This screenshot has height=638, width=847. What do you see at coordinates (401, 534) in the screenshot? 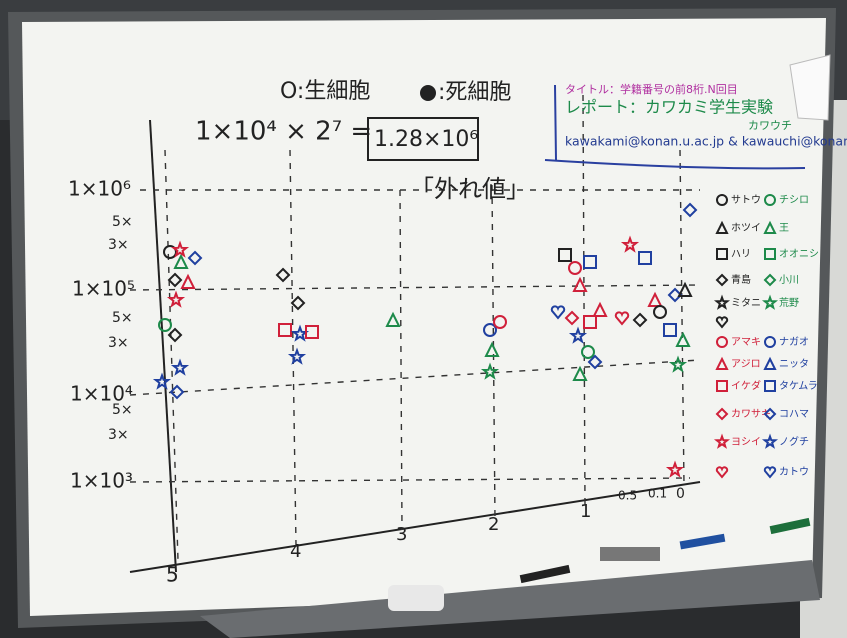
I see `x-axis-label: 3` at bounding box center [401, 534].